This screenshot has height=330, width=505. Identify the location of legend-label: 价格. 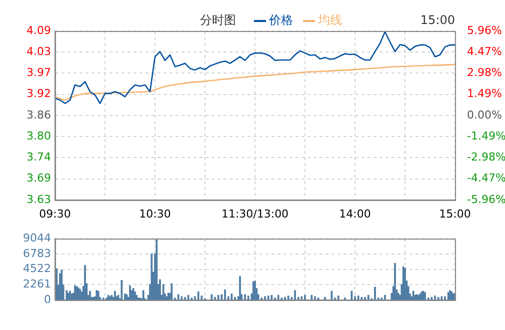
(280, 20).